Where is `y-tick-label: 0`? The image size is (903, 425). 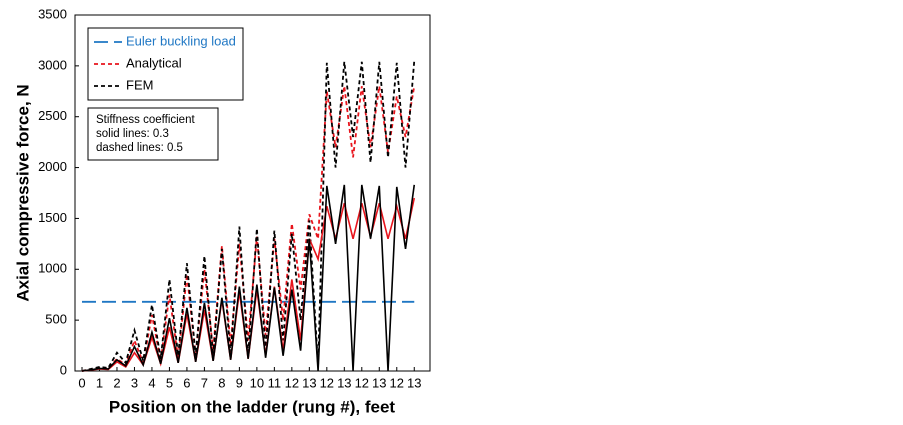
y-tick-label: 0 is located at coordinates (63, 369).